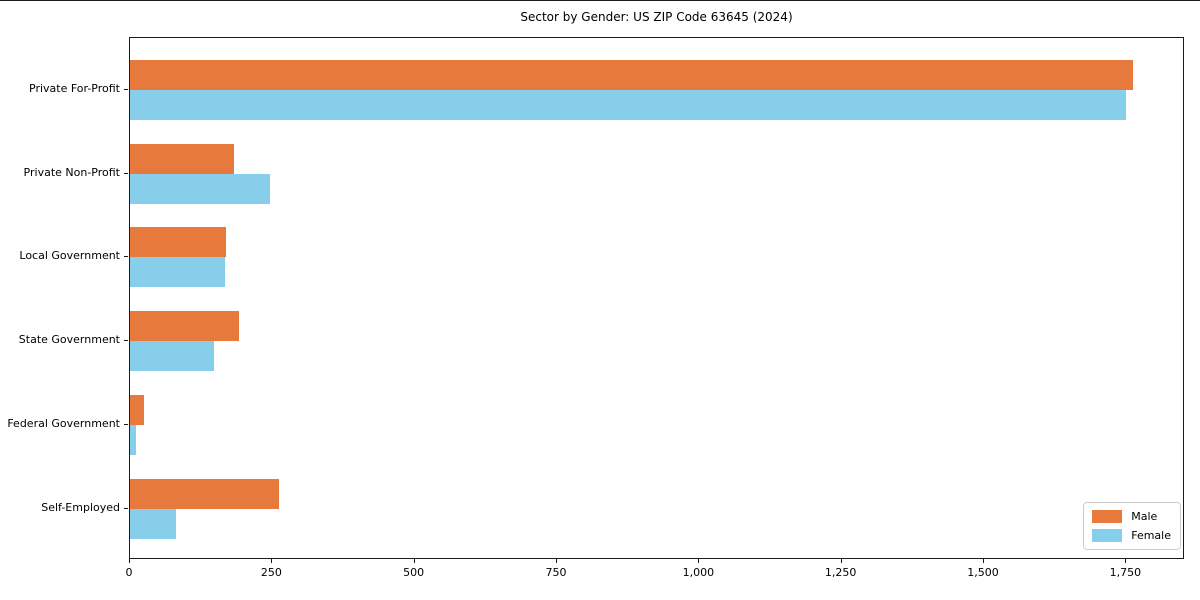  I want to click on legend-item-male: Male, so click(1131, 516).